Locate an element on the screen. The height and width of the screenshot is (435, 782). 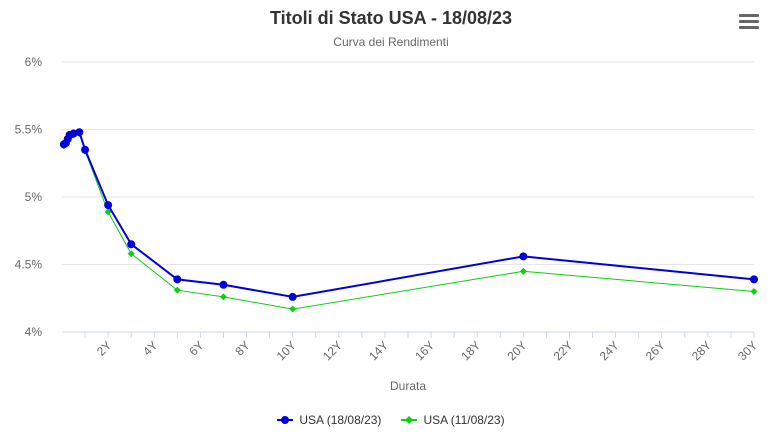
x-tick-label: 26Y is located at coordinates (655, 350).